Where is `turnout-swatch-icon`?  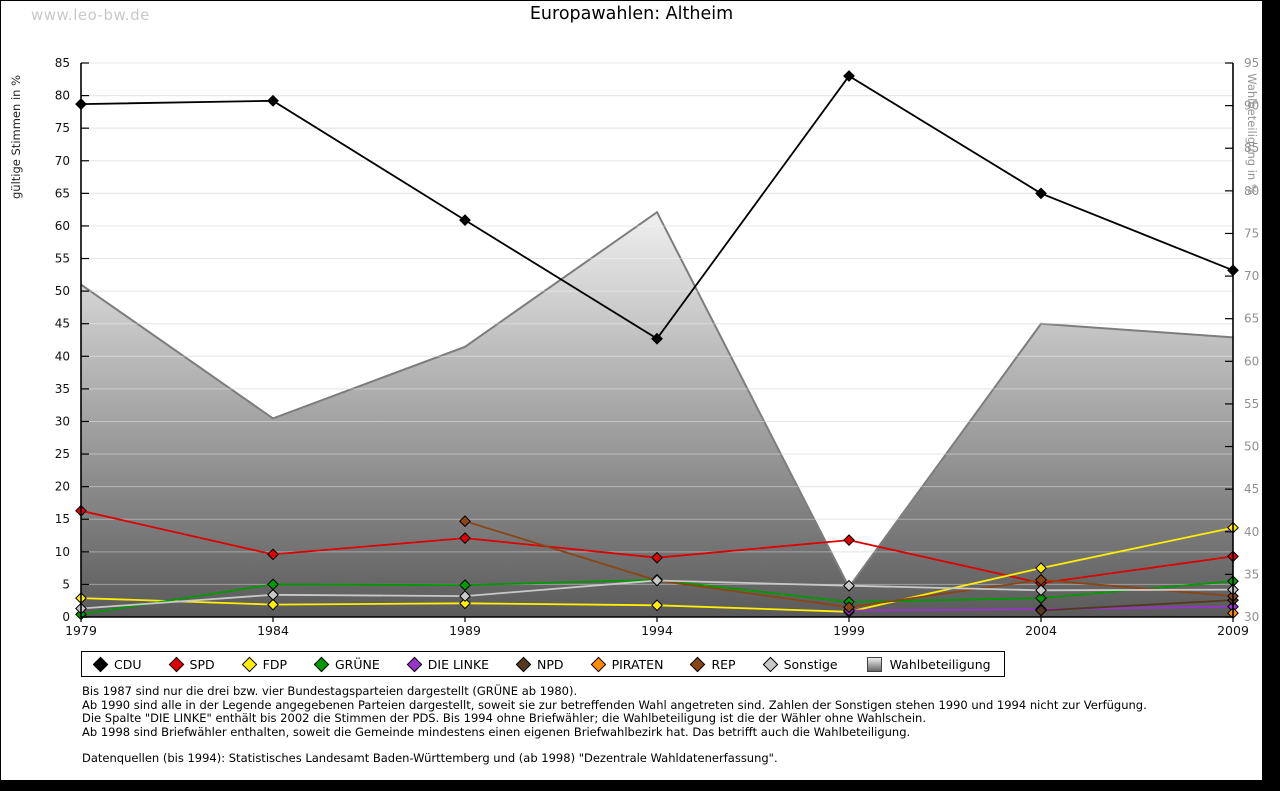 turnout-swatch-icon is located at coordinates (874, 664).